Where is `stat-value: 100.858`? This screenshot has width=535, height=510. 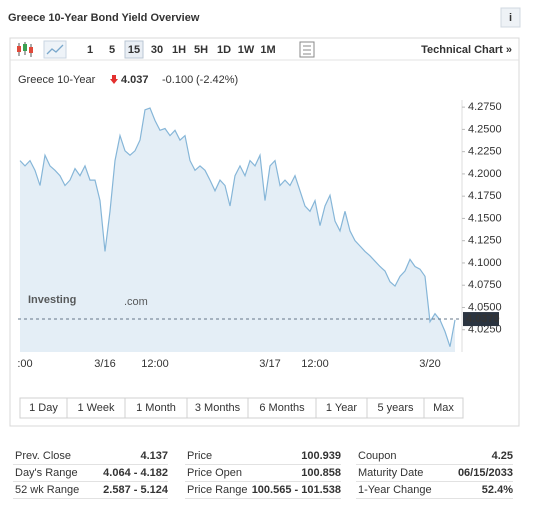 stat-value: 100.858 is located at coordinates (321, 473).